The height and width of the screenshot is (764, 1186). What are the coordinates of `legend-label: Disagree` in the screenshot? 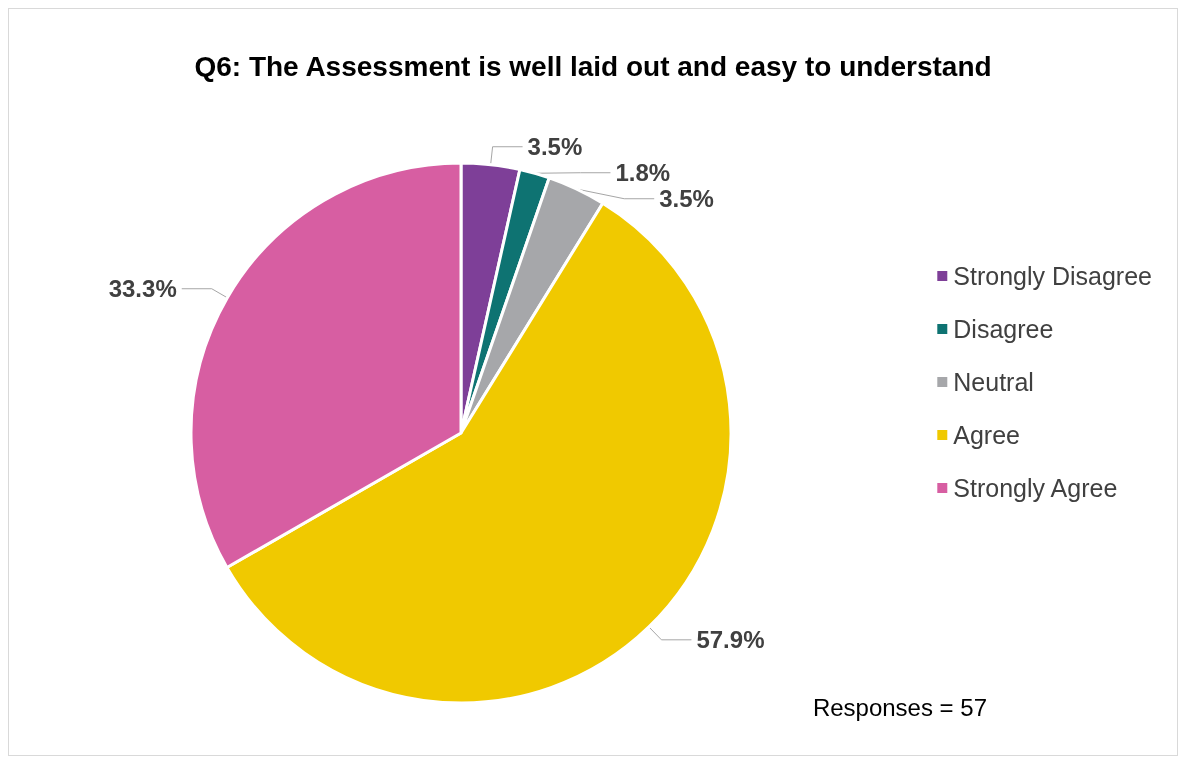 It's located at (1003, 329).